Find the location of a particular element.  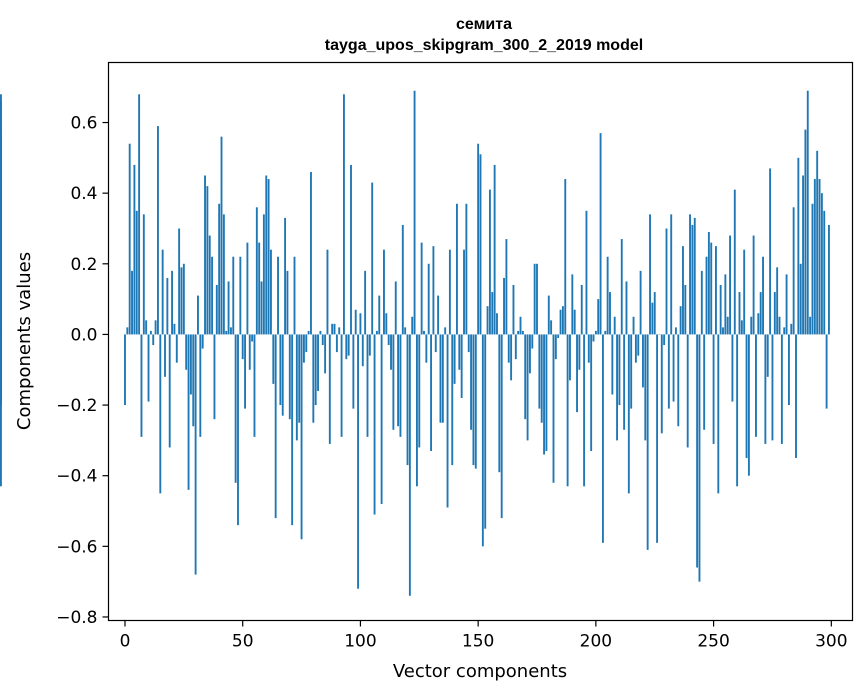

x-axis-label: Vector components is located at coordinates (480, 671).